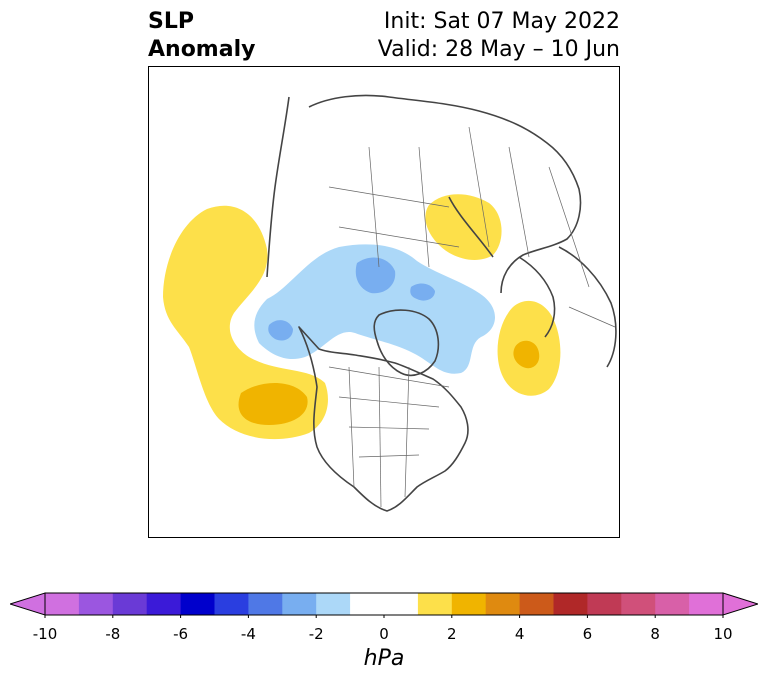 The image size is (768, 684). I want to click on title-variable-line1: SLP, so click(171, 21).